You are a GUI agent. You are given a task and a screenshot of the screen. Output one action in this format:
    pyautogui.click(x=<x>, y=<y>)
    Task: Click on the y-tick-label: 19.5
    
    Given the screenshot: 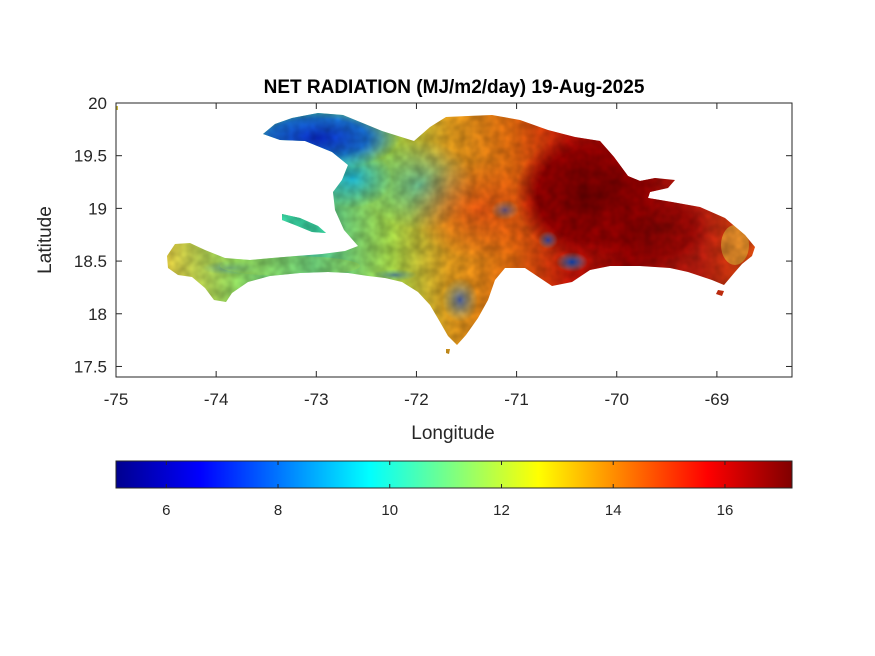 What is the action you would take?
    pyautogui.click(x=90, y=156)
    